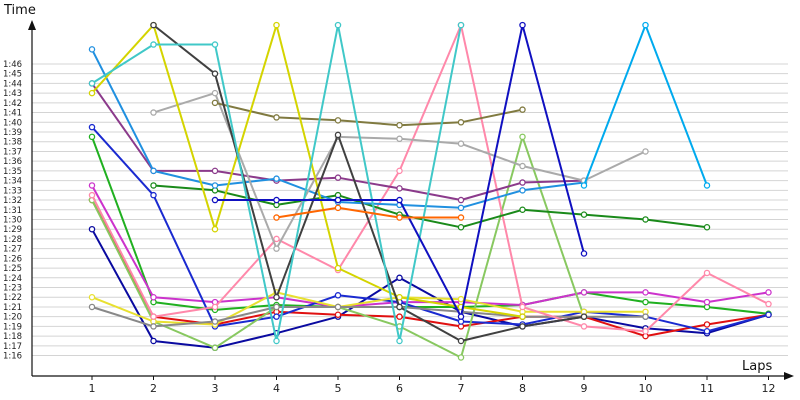 The width and height of the screenshot is (800, 400). Describe the element at coordinates (338, 388) in the screenshot. I see `x-tick-label: 5` at that location.